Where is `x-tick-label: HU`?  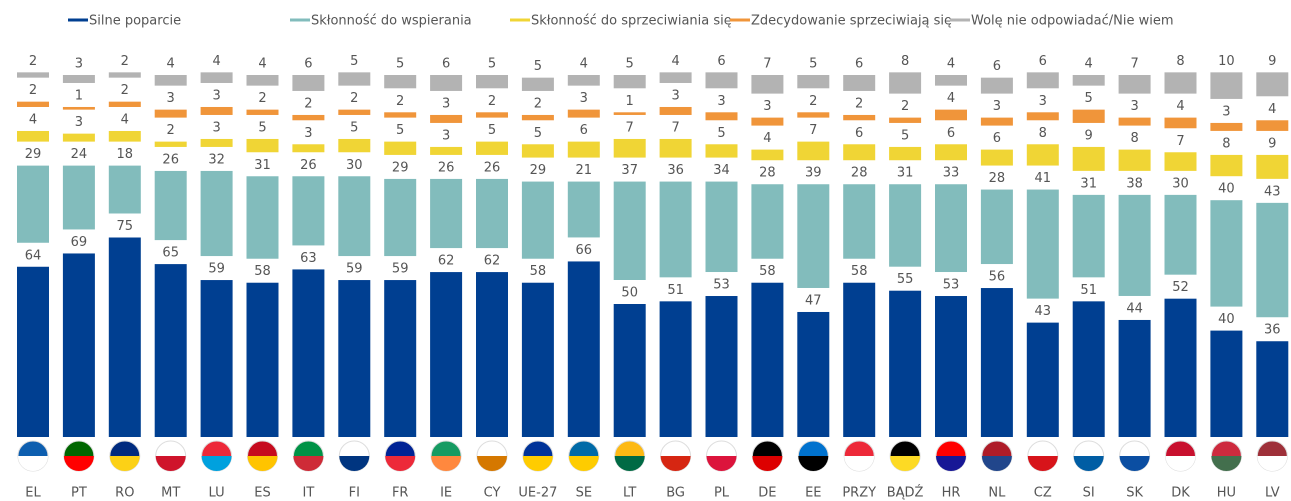 x-tick-label: HU is located at coordinates (1226, 493).